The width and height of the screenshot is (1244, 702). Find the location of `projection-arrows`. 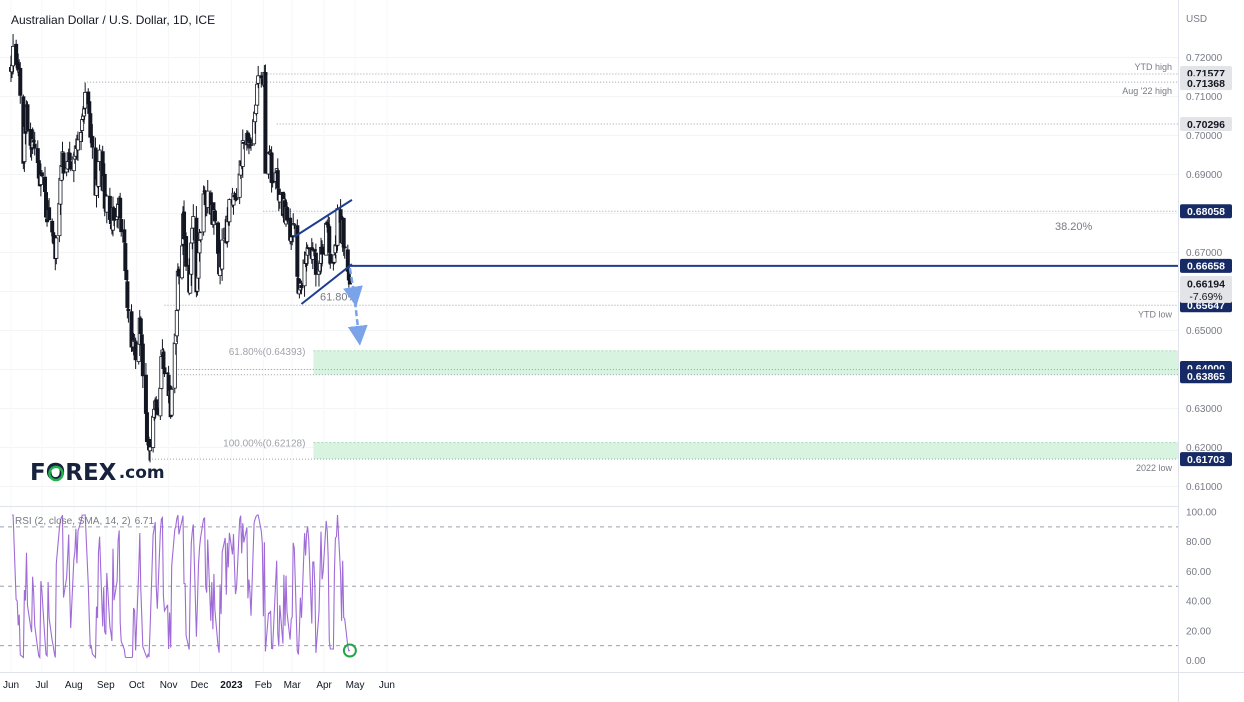

projection-arrows is located at coordinates (355, 306).